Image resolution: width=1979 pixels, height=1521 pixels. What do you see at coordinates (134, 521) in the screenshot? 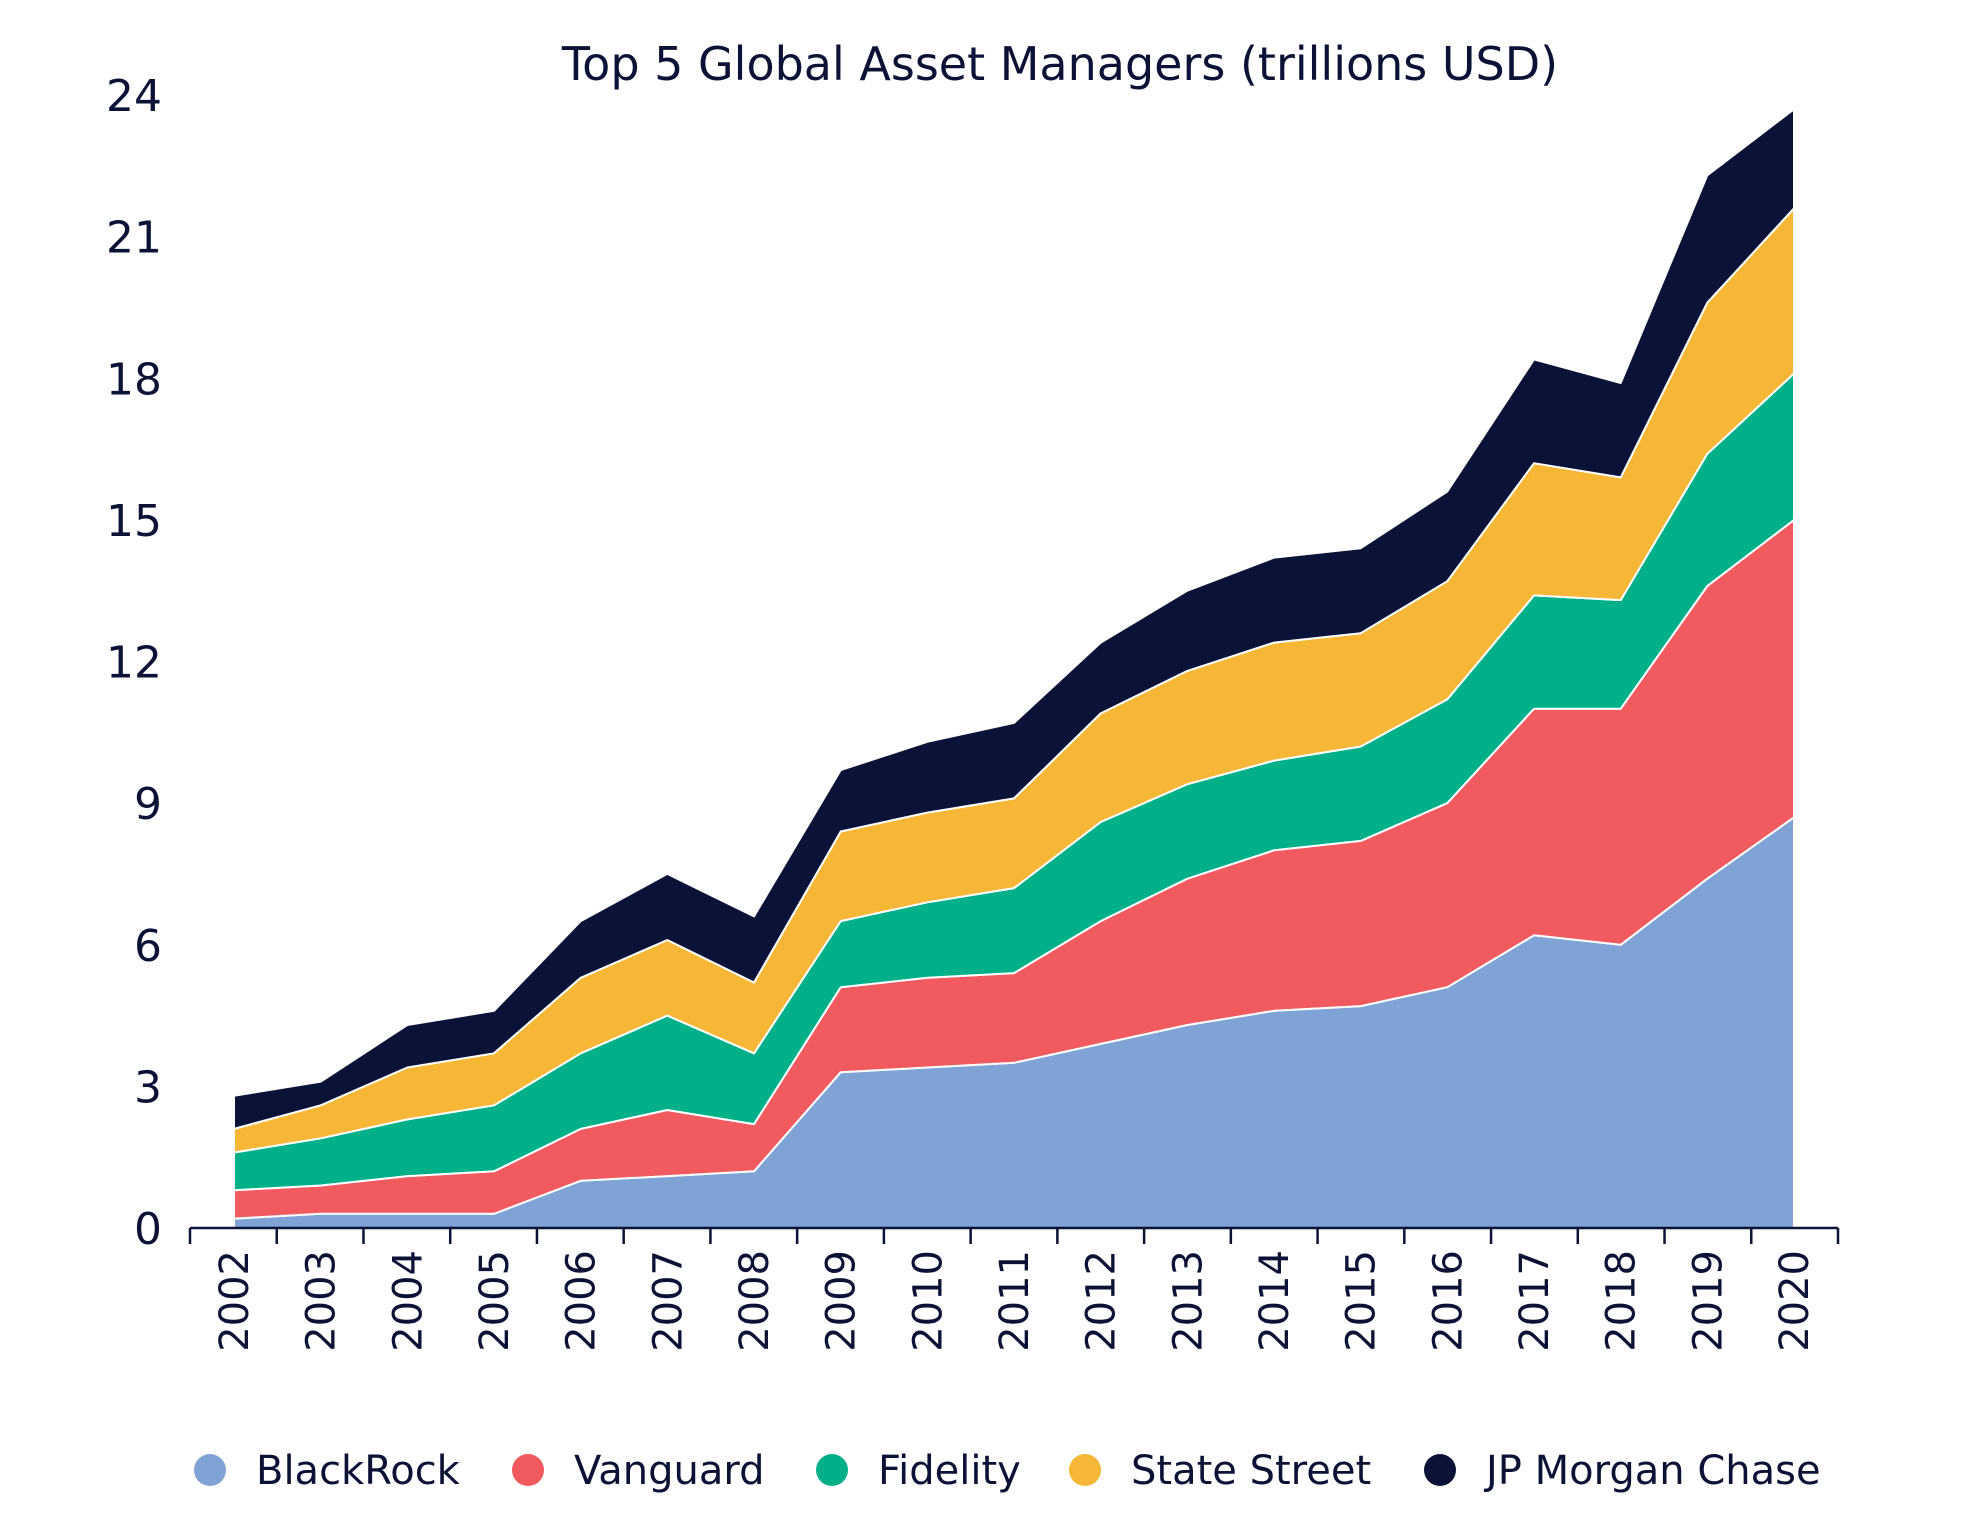
I see `y-tick-label: 15` at bounding box center [134, 521].